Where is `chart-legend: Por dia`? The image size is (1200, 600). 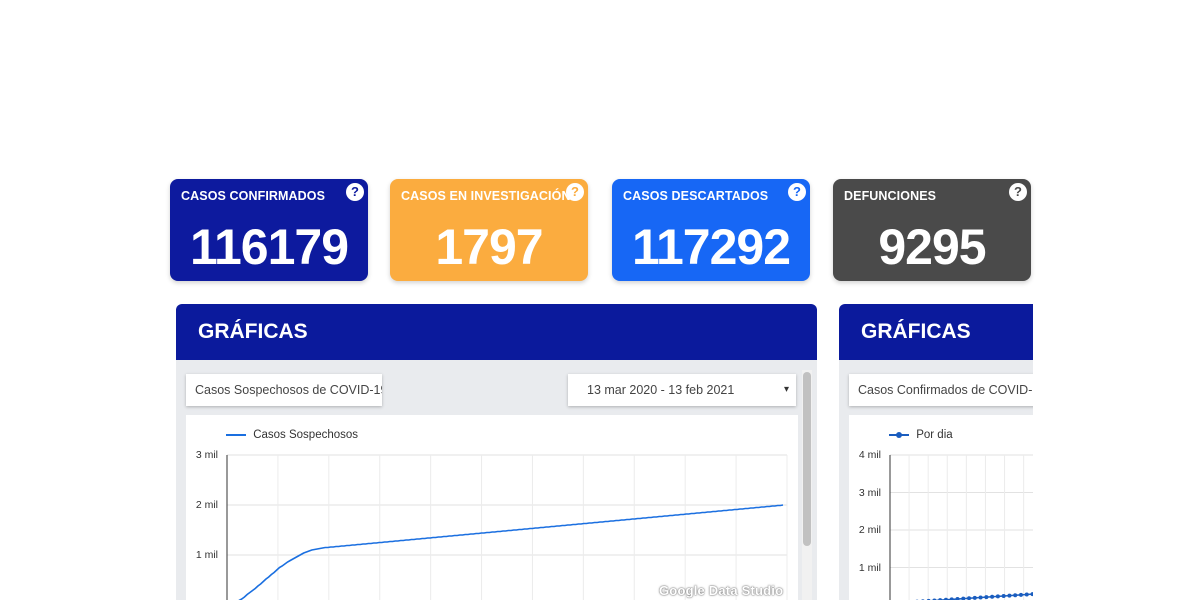
chart-legend: Por dia is located at coordinates (921, 435).